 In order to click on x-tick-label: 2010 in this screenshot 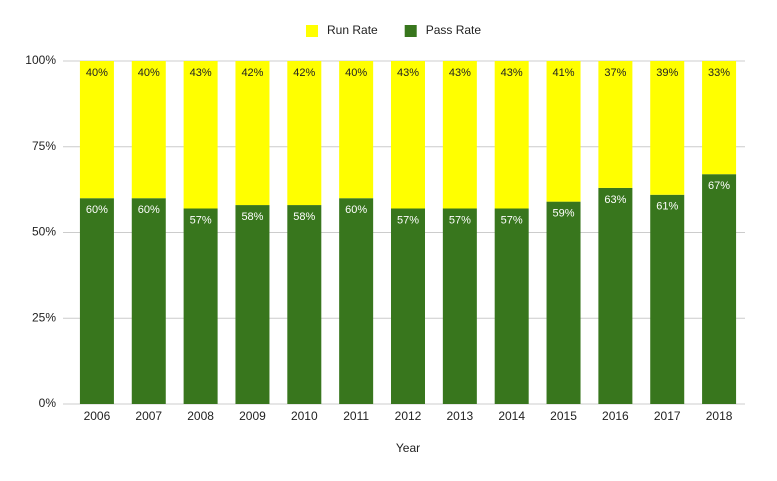, I will do `click(304, 416)`.